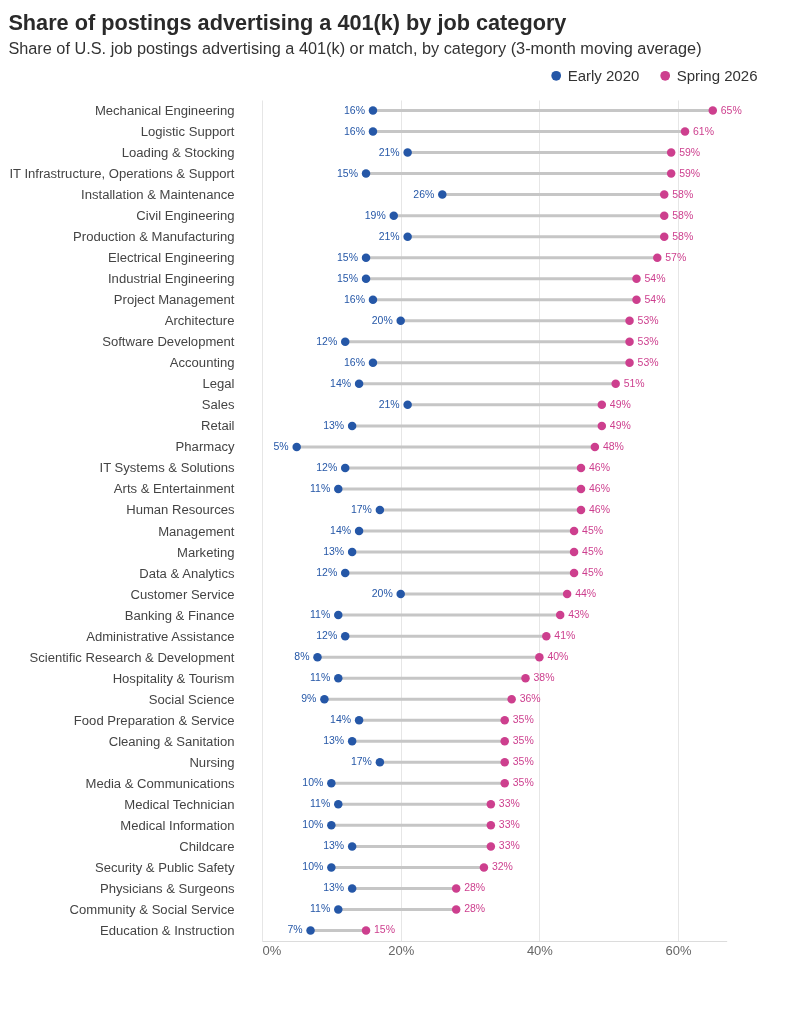  I want to click on data-label: 19%, so click(375, 215).